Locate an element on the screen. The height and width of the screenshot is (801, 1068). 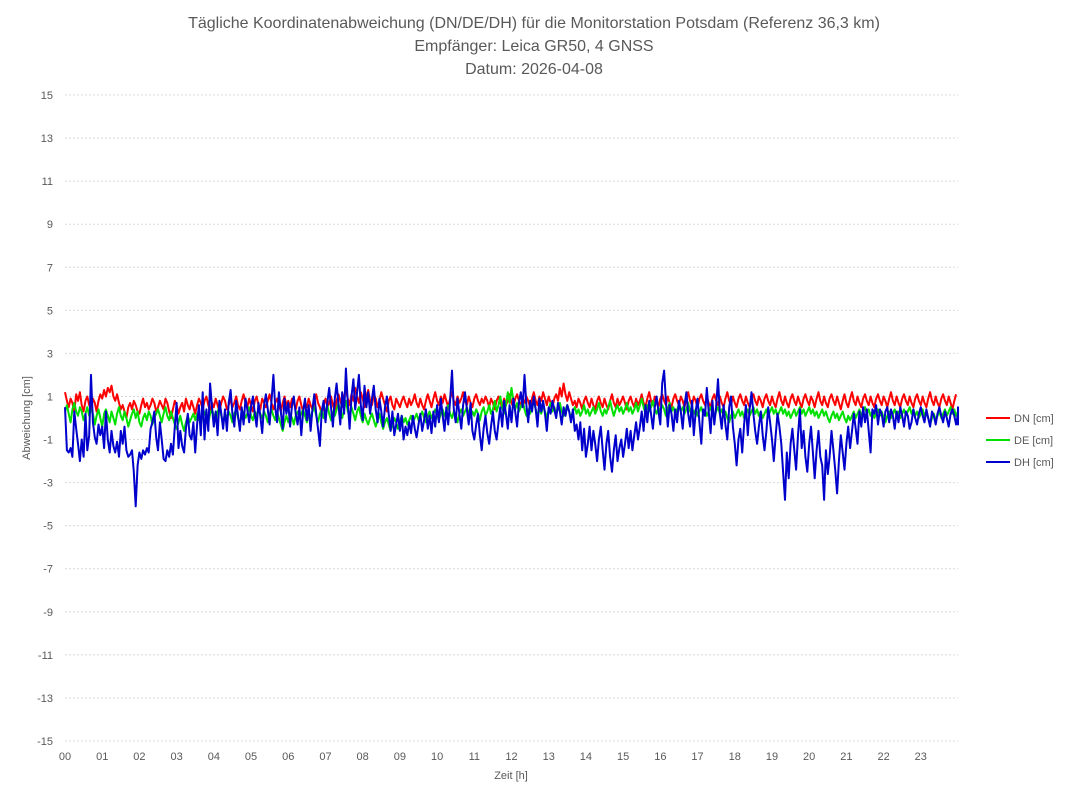
series-lines is located at coordinates (511, 437).